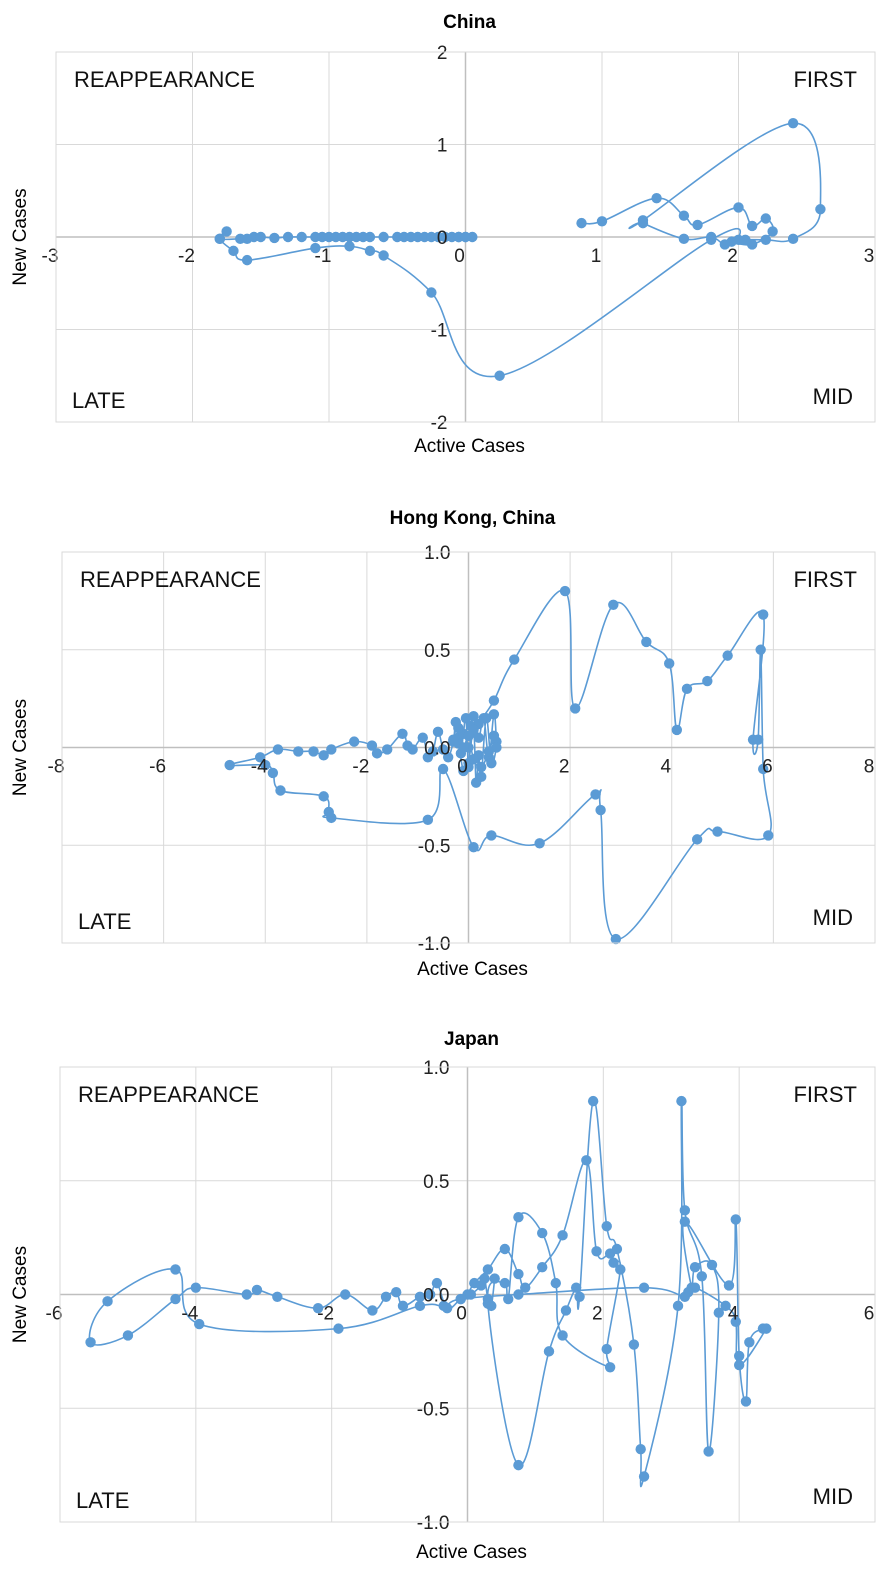 The image size is (886, 1571). Describe the element at coordinates (473, 518) in the screenshot. I see `chart-title: Hong Kong, China` at that location.